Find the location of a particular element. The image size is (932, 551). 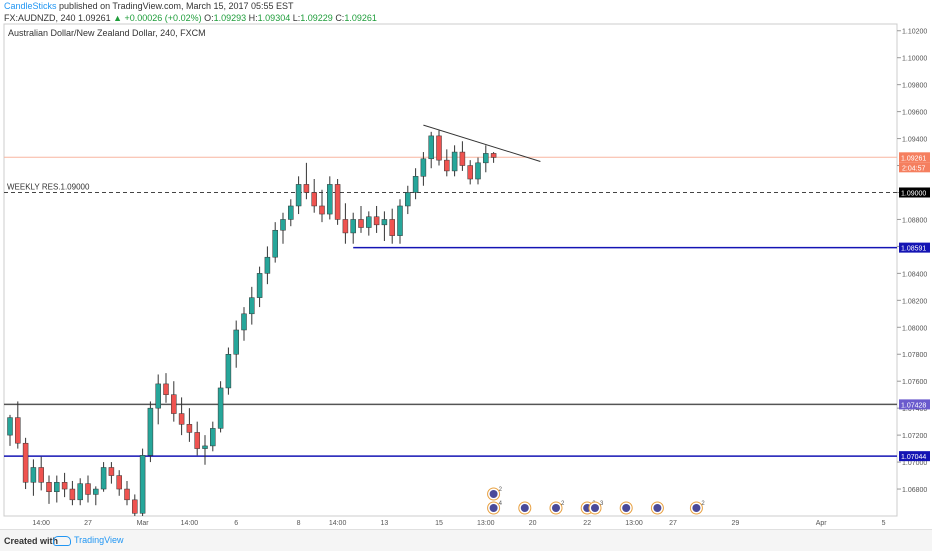

event-count: 3 is located at coordinates (602, 504).